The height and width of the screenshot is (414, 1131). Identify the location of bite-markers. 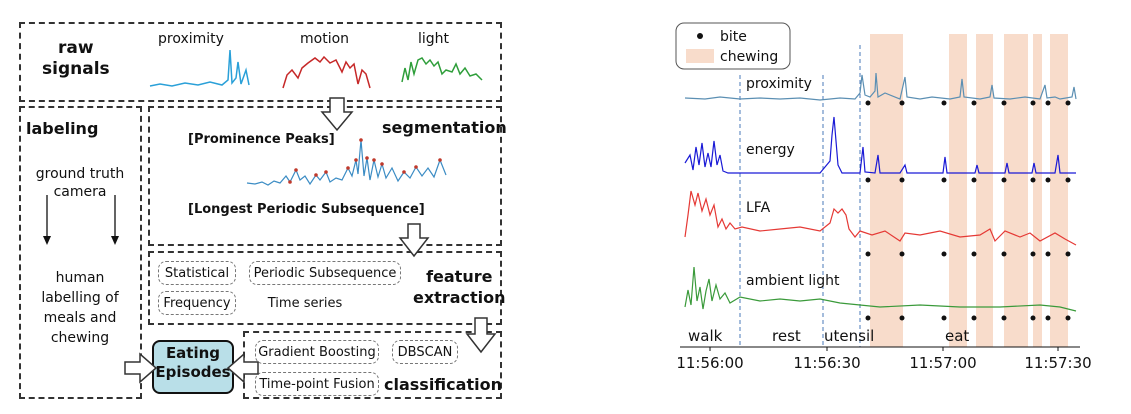
(968, 210).